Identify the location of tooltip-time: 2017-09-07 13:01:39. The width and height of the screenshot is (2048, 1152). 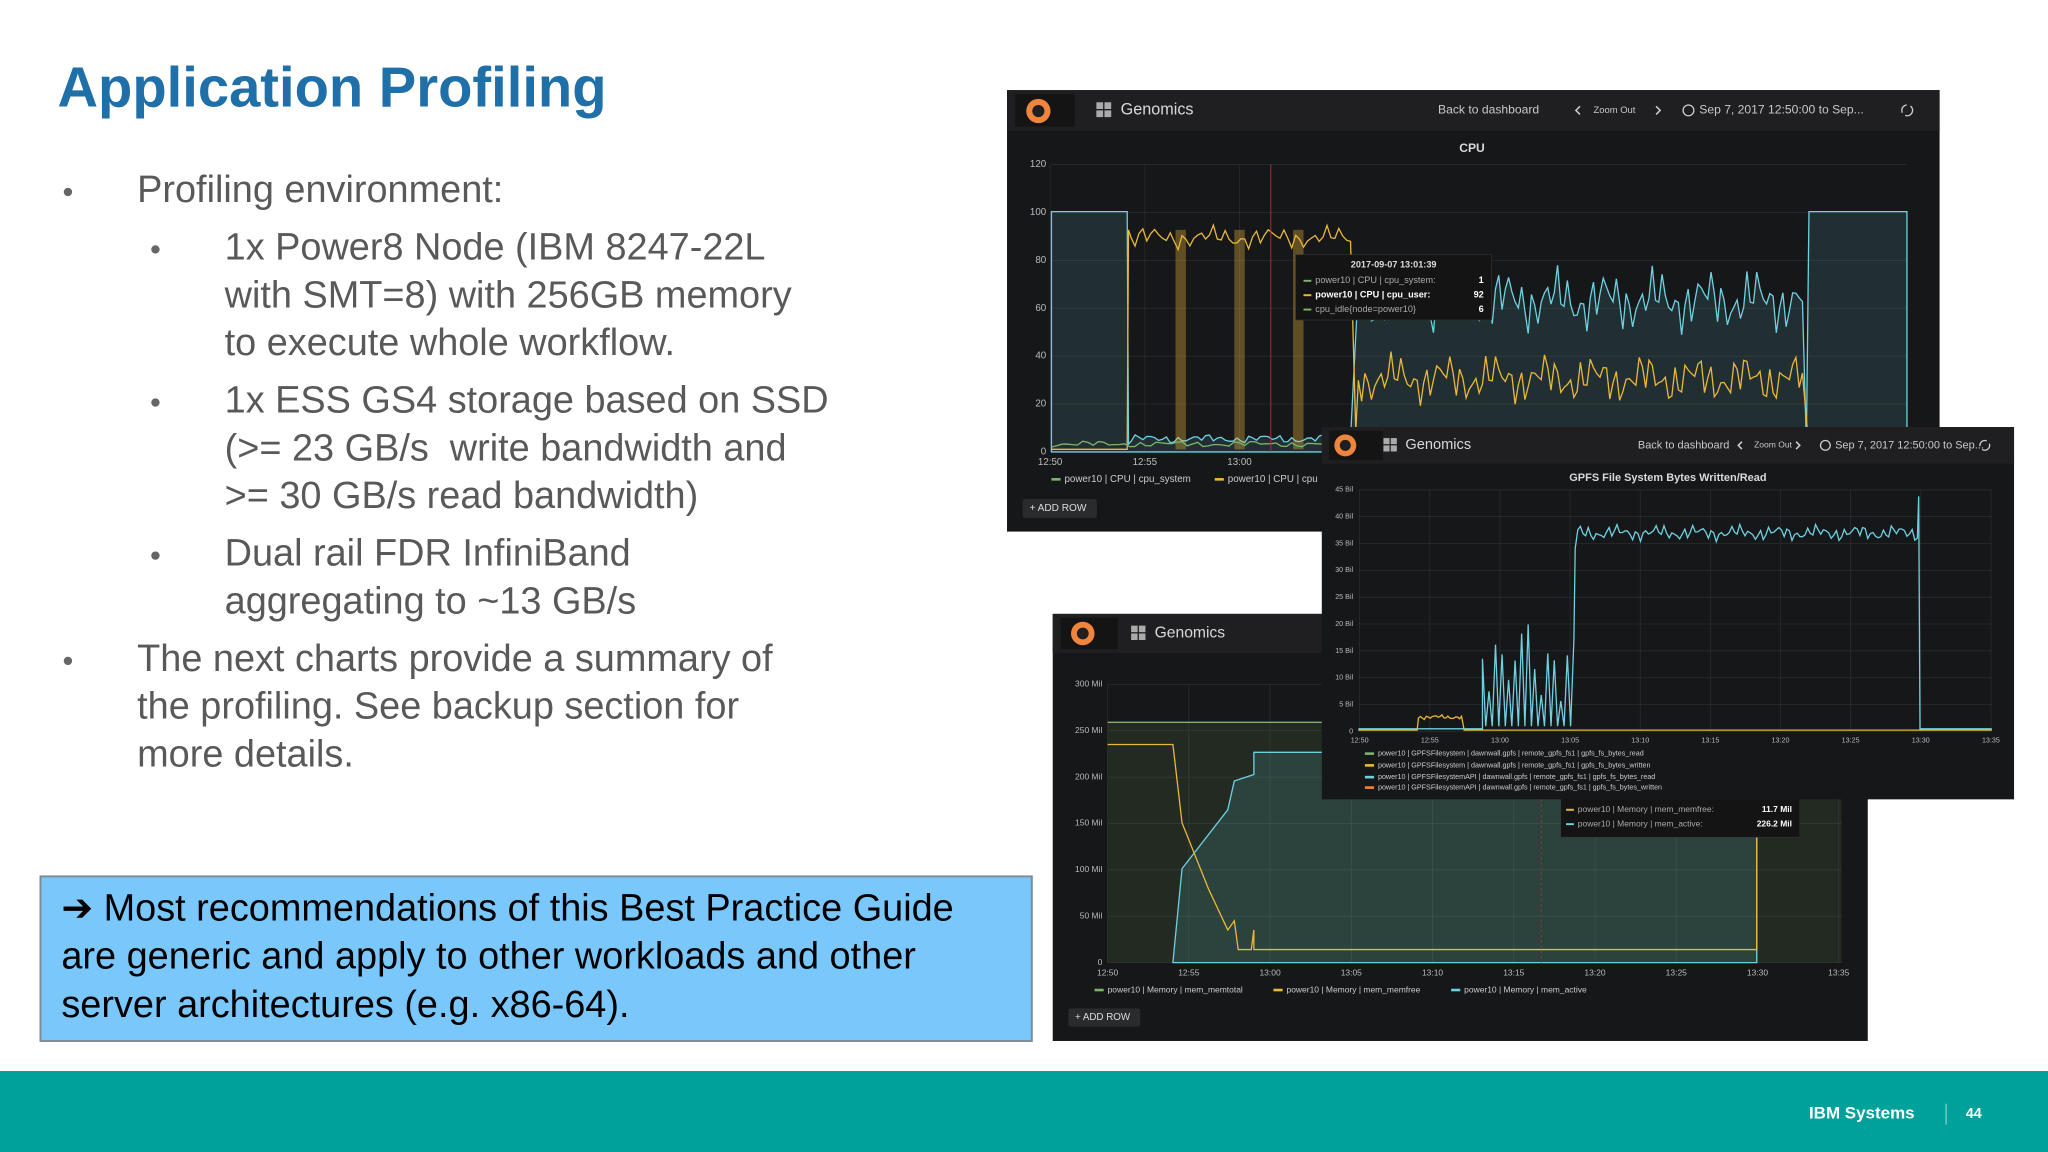
(1394, 265).